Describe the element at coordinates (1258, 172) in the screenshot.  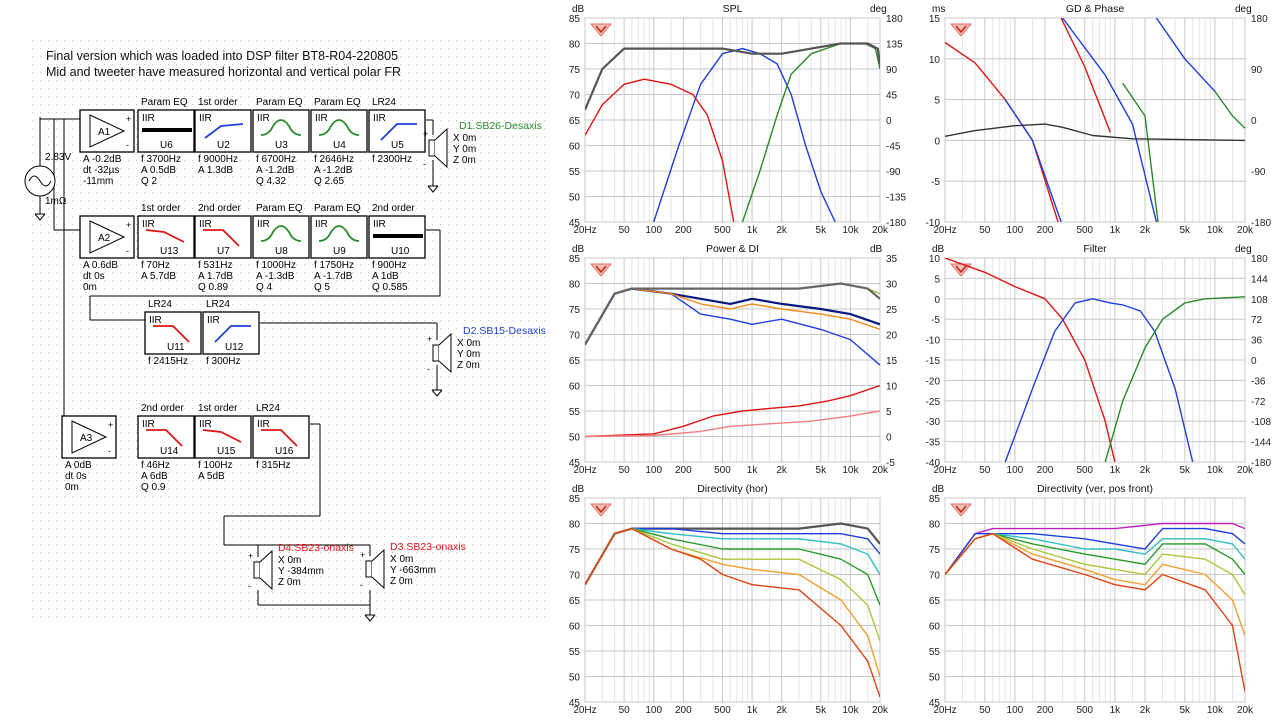
I see `y2-tick-label: -90` at that location.